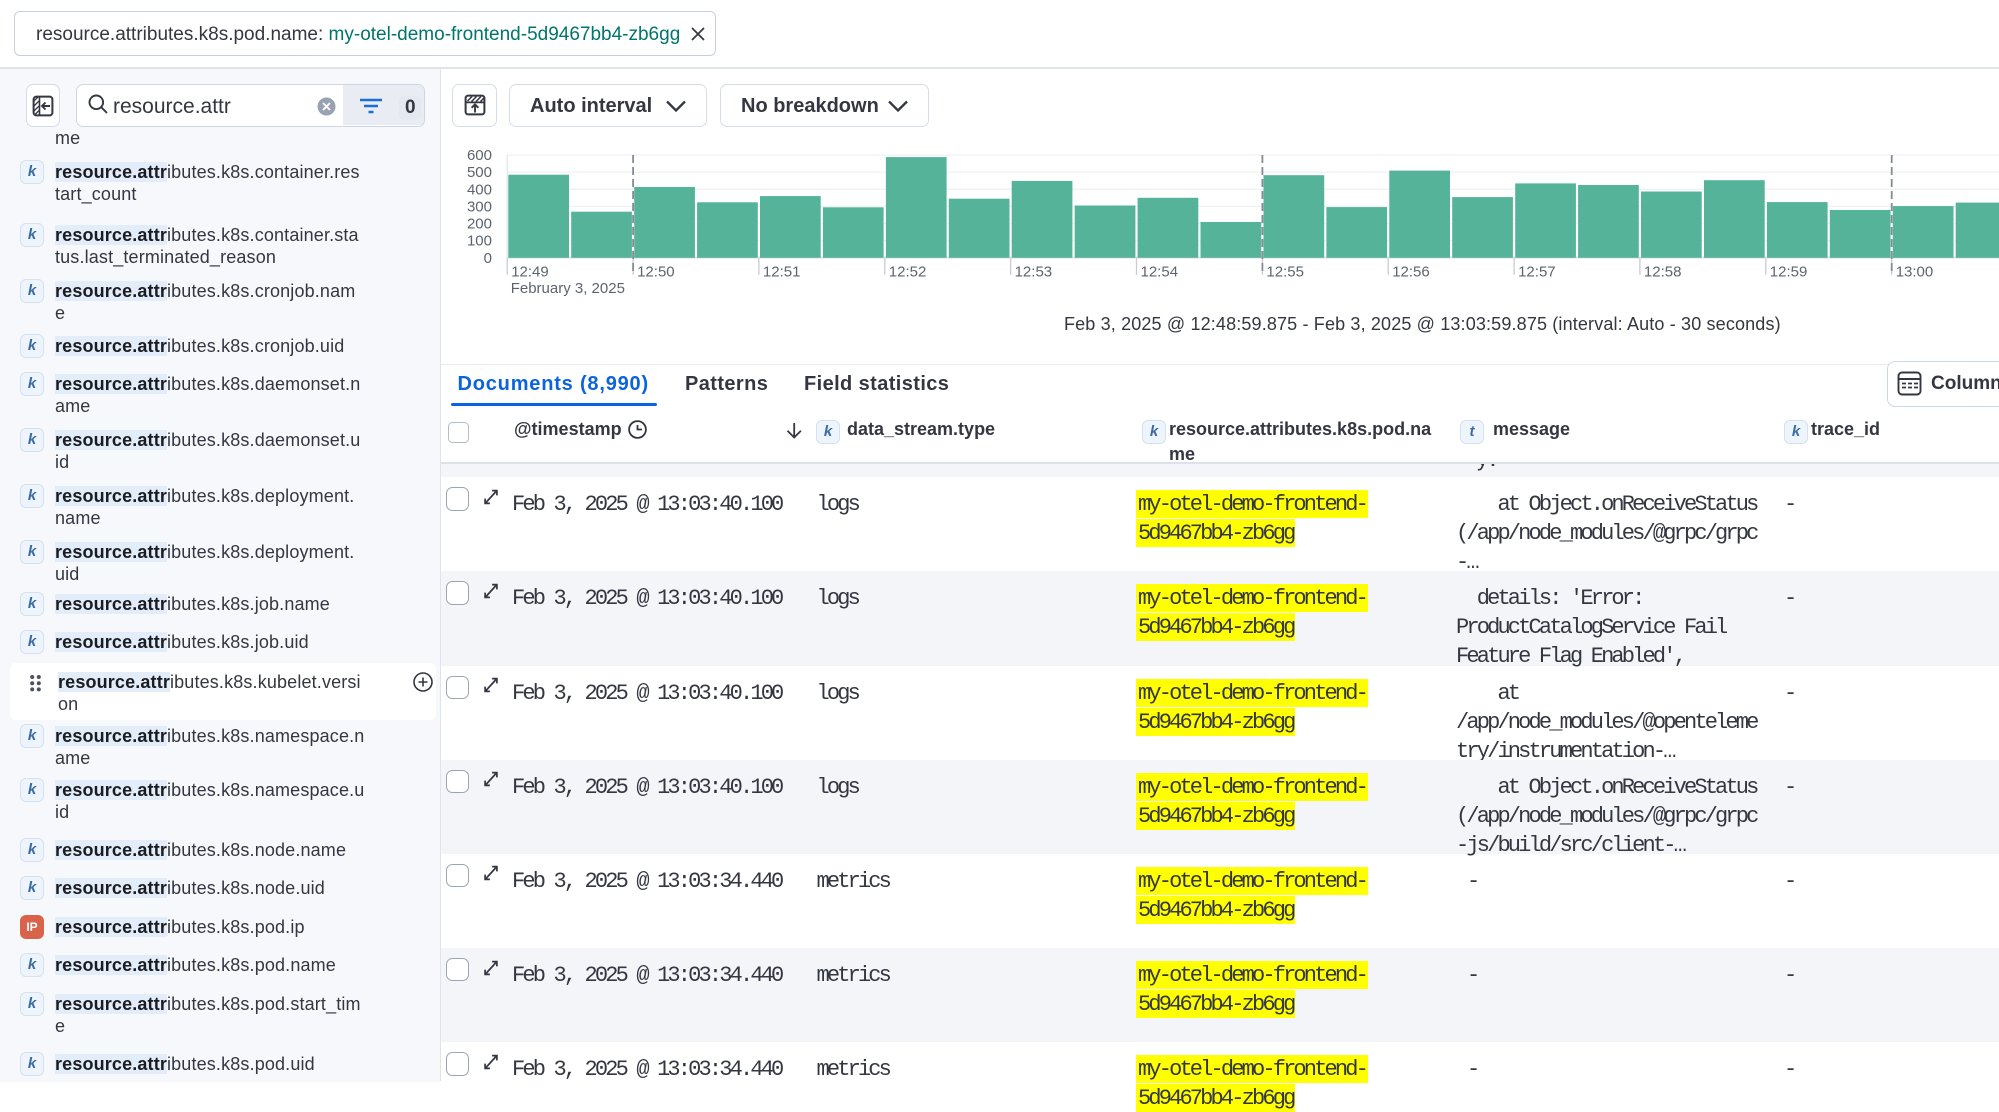 The width and height of the screenshot is (1999, 1112). Describe the element at coordinates (479, 224) in the screenshot. I see `svg-text: 200` at that location.